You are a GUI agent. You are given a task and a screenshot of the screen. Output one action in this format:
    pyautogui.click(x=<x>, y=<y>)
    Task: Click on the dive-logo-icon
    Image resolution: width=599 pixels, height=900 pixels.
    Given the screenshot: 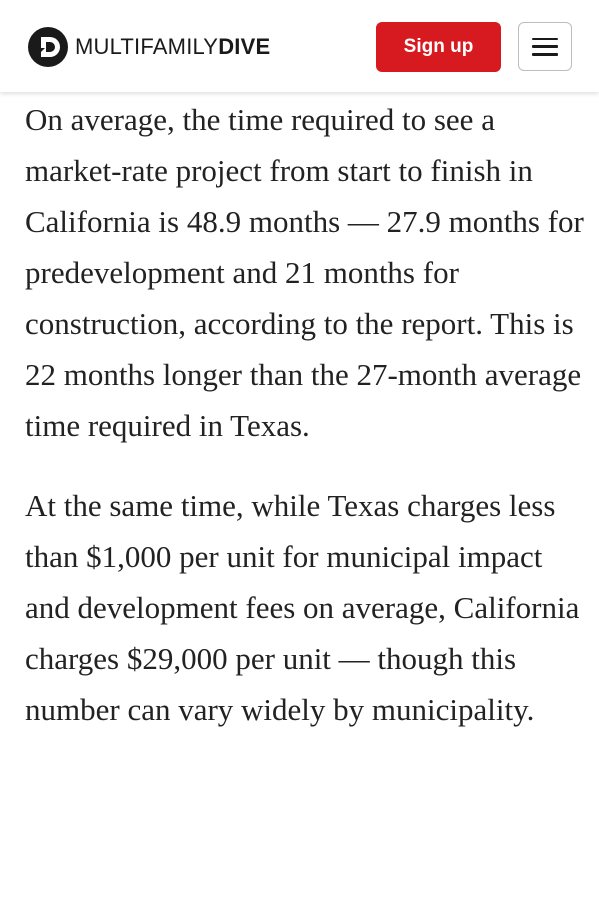 What is the action you would take?
    pyautogui.click(x=48, y=47)
    